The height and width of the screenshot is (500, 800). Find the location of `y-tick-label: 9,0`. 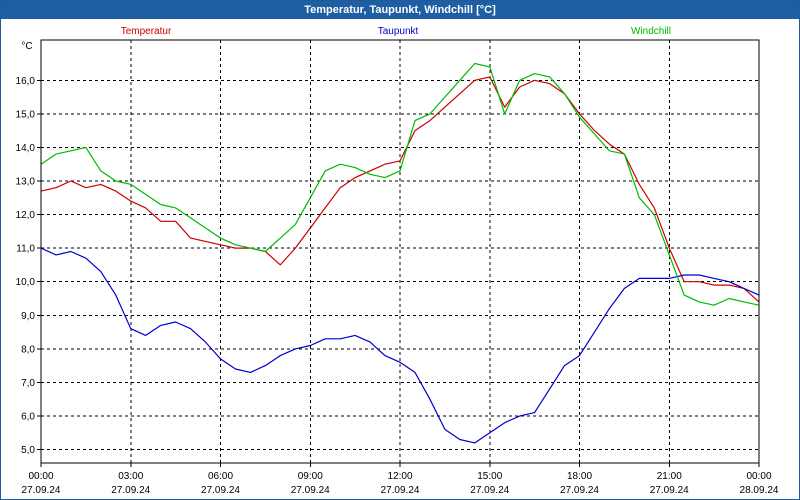

y-tick-label: 9,0 is located at coordinates (28, 316).